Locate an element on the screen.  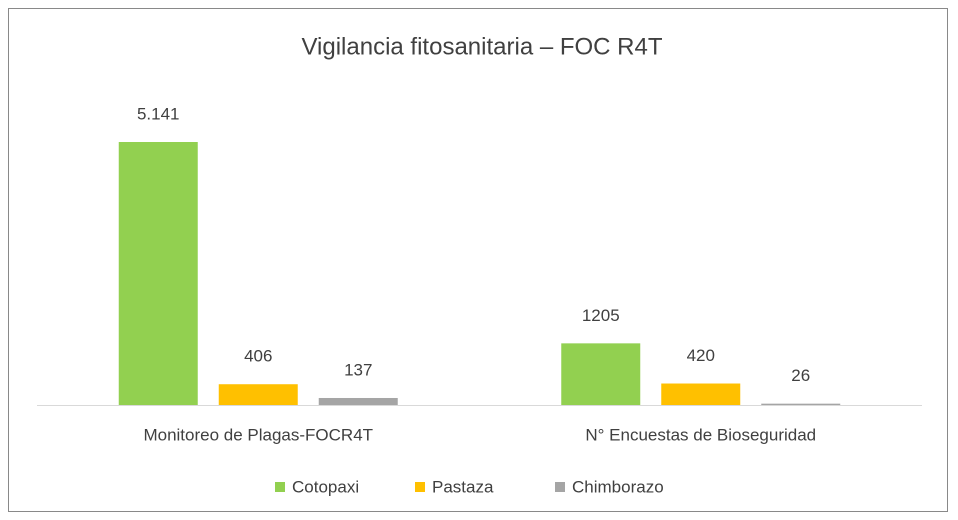
x-tick-label: Monitoreo de Plagas-FOCR4T is located at coordinates (258, 434).